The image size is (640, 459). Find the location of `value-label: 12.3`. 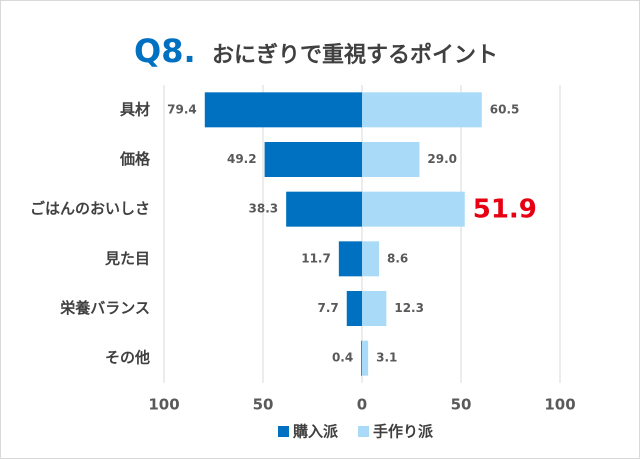

value-label: 12.3 is located at coordinates (409, 308).